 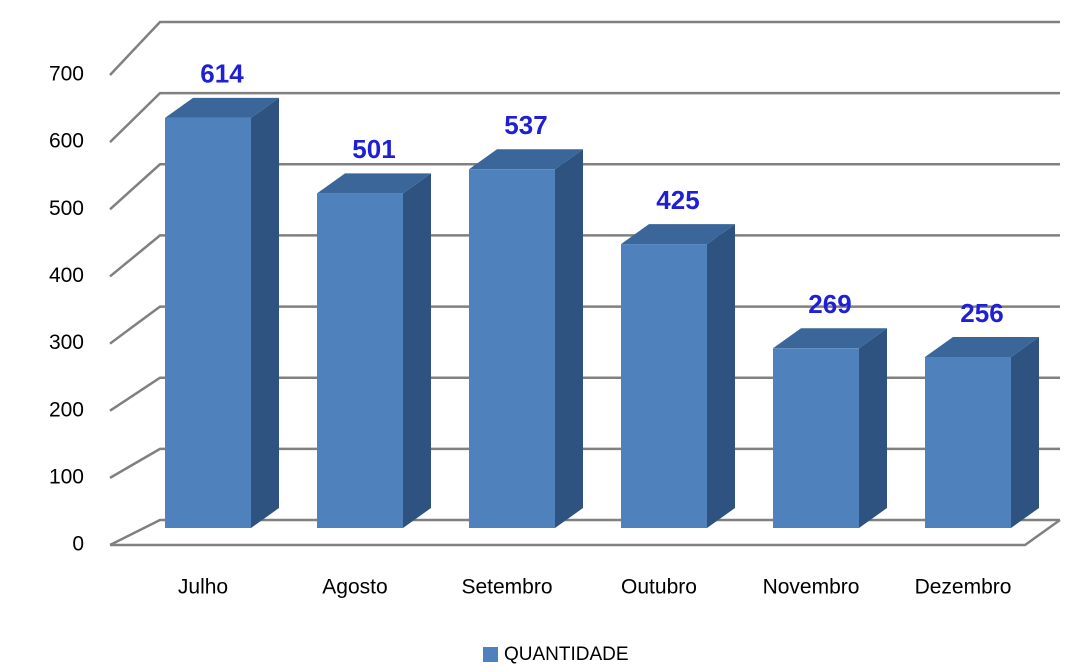 What do you see at coordinates (66, 208) in the screenshot?
I see `y-tick-label: 500` at bounding box center [66, 208].